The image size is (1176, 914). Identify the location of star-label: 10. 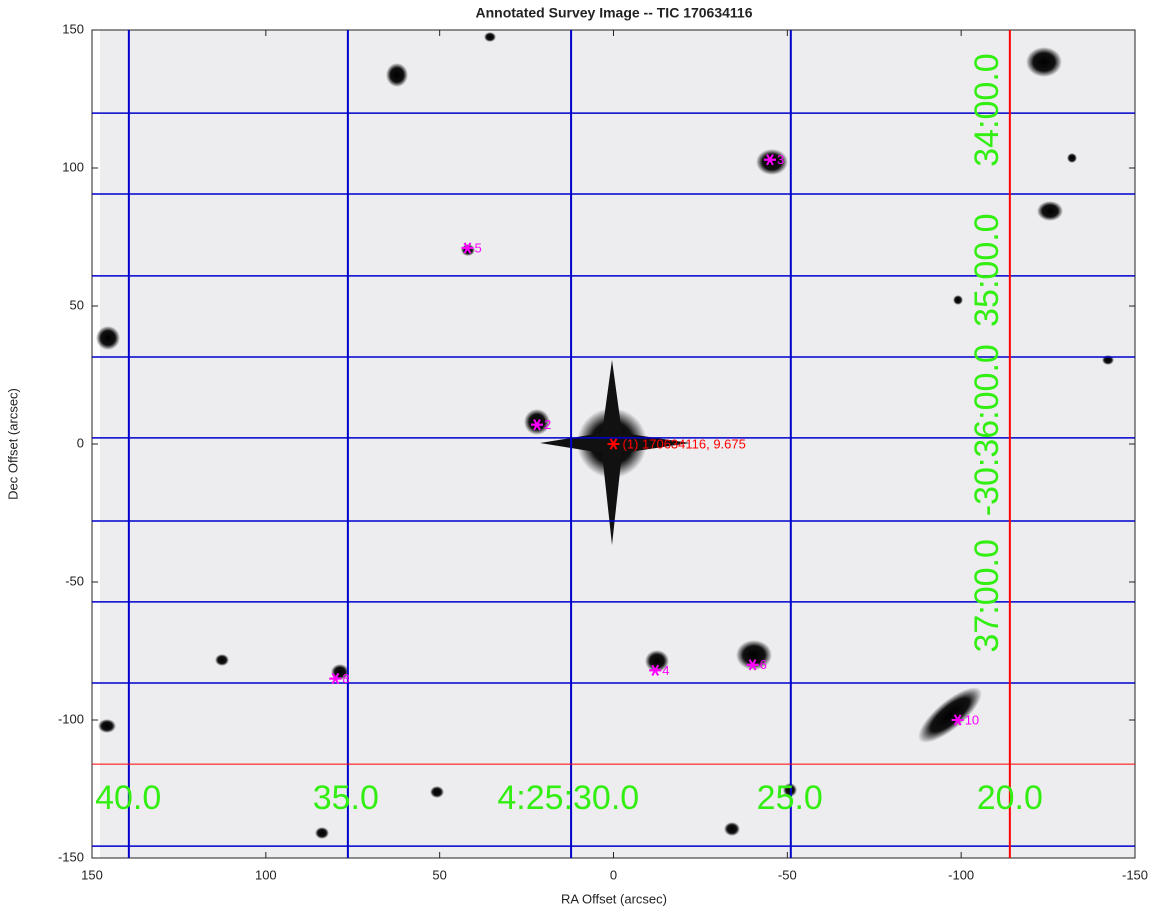
(972, 719).